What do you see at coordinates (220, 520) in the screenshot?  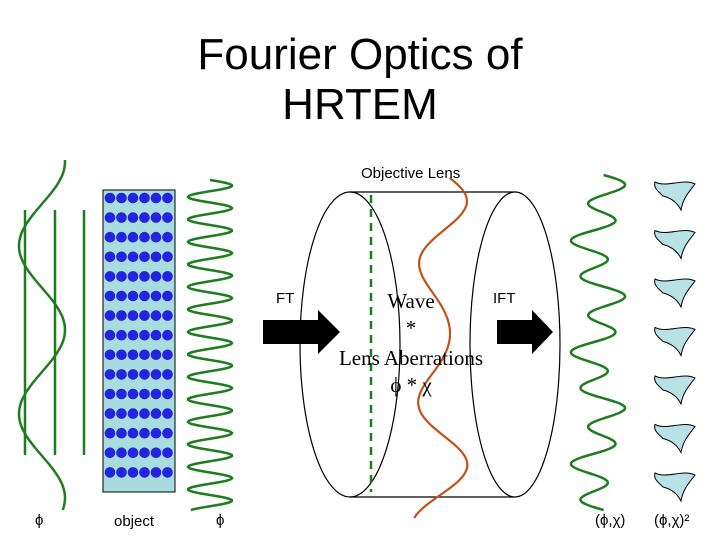 I see `phi-mid-label: ϕ` at bounding box center [220, 520].